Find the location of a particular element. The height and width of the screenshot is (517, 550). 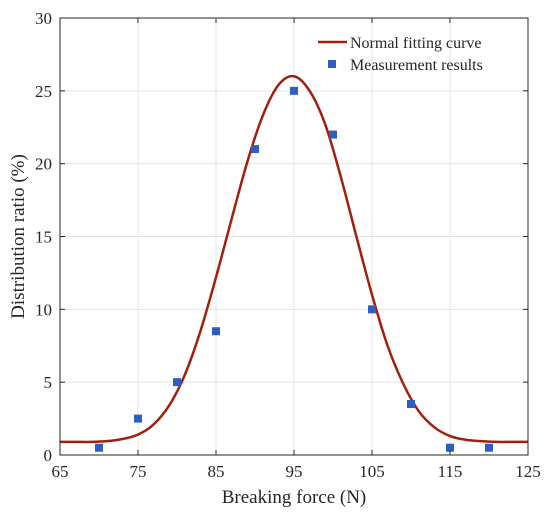

legend: Normal fitting curve Measurement results is located at coordinates (400, 54).